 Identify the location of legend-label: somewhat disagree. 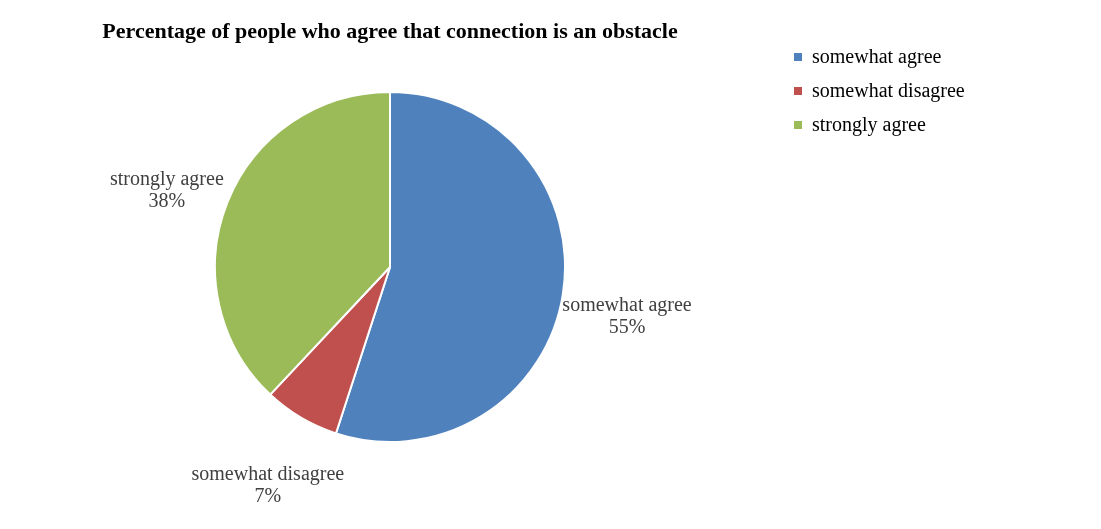
(888, 90).